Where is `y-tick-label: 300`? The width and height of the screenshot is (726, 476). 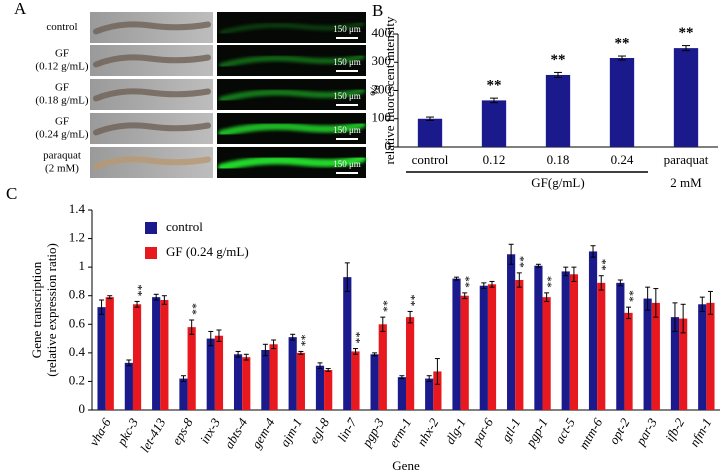
y-tick-label: 300 is located at coordinates (382, 60).